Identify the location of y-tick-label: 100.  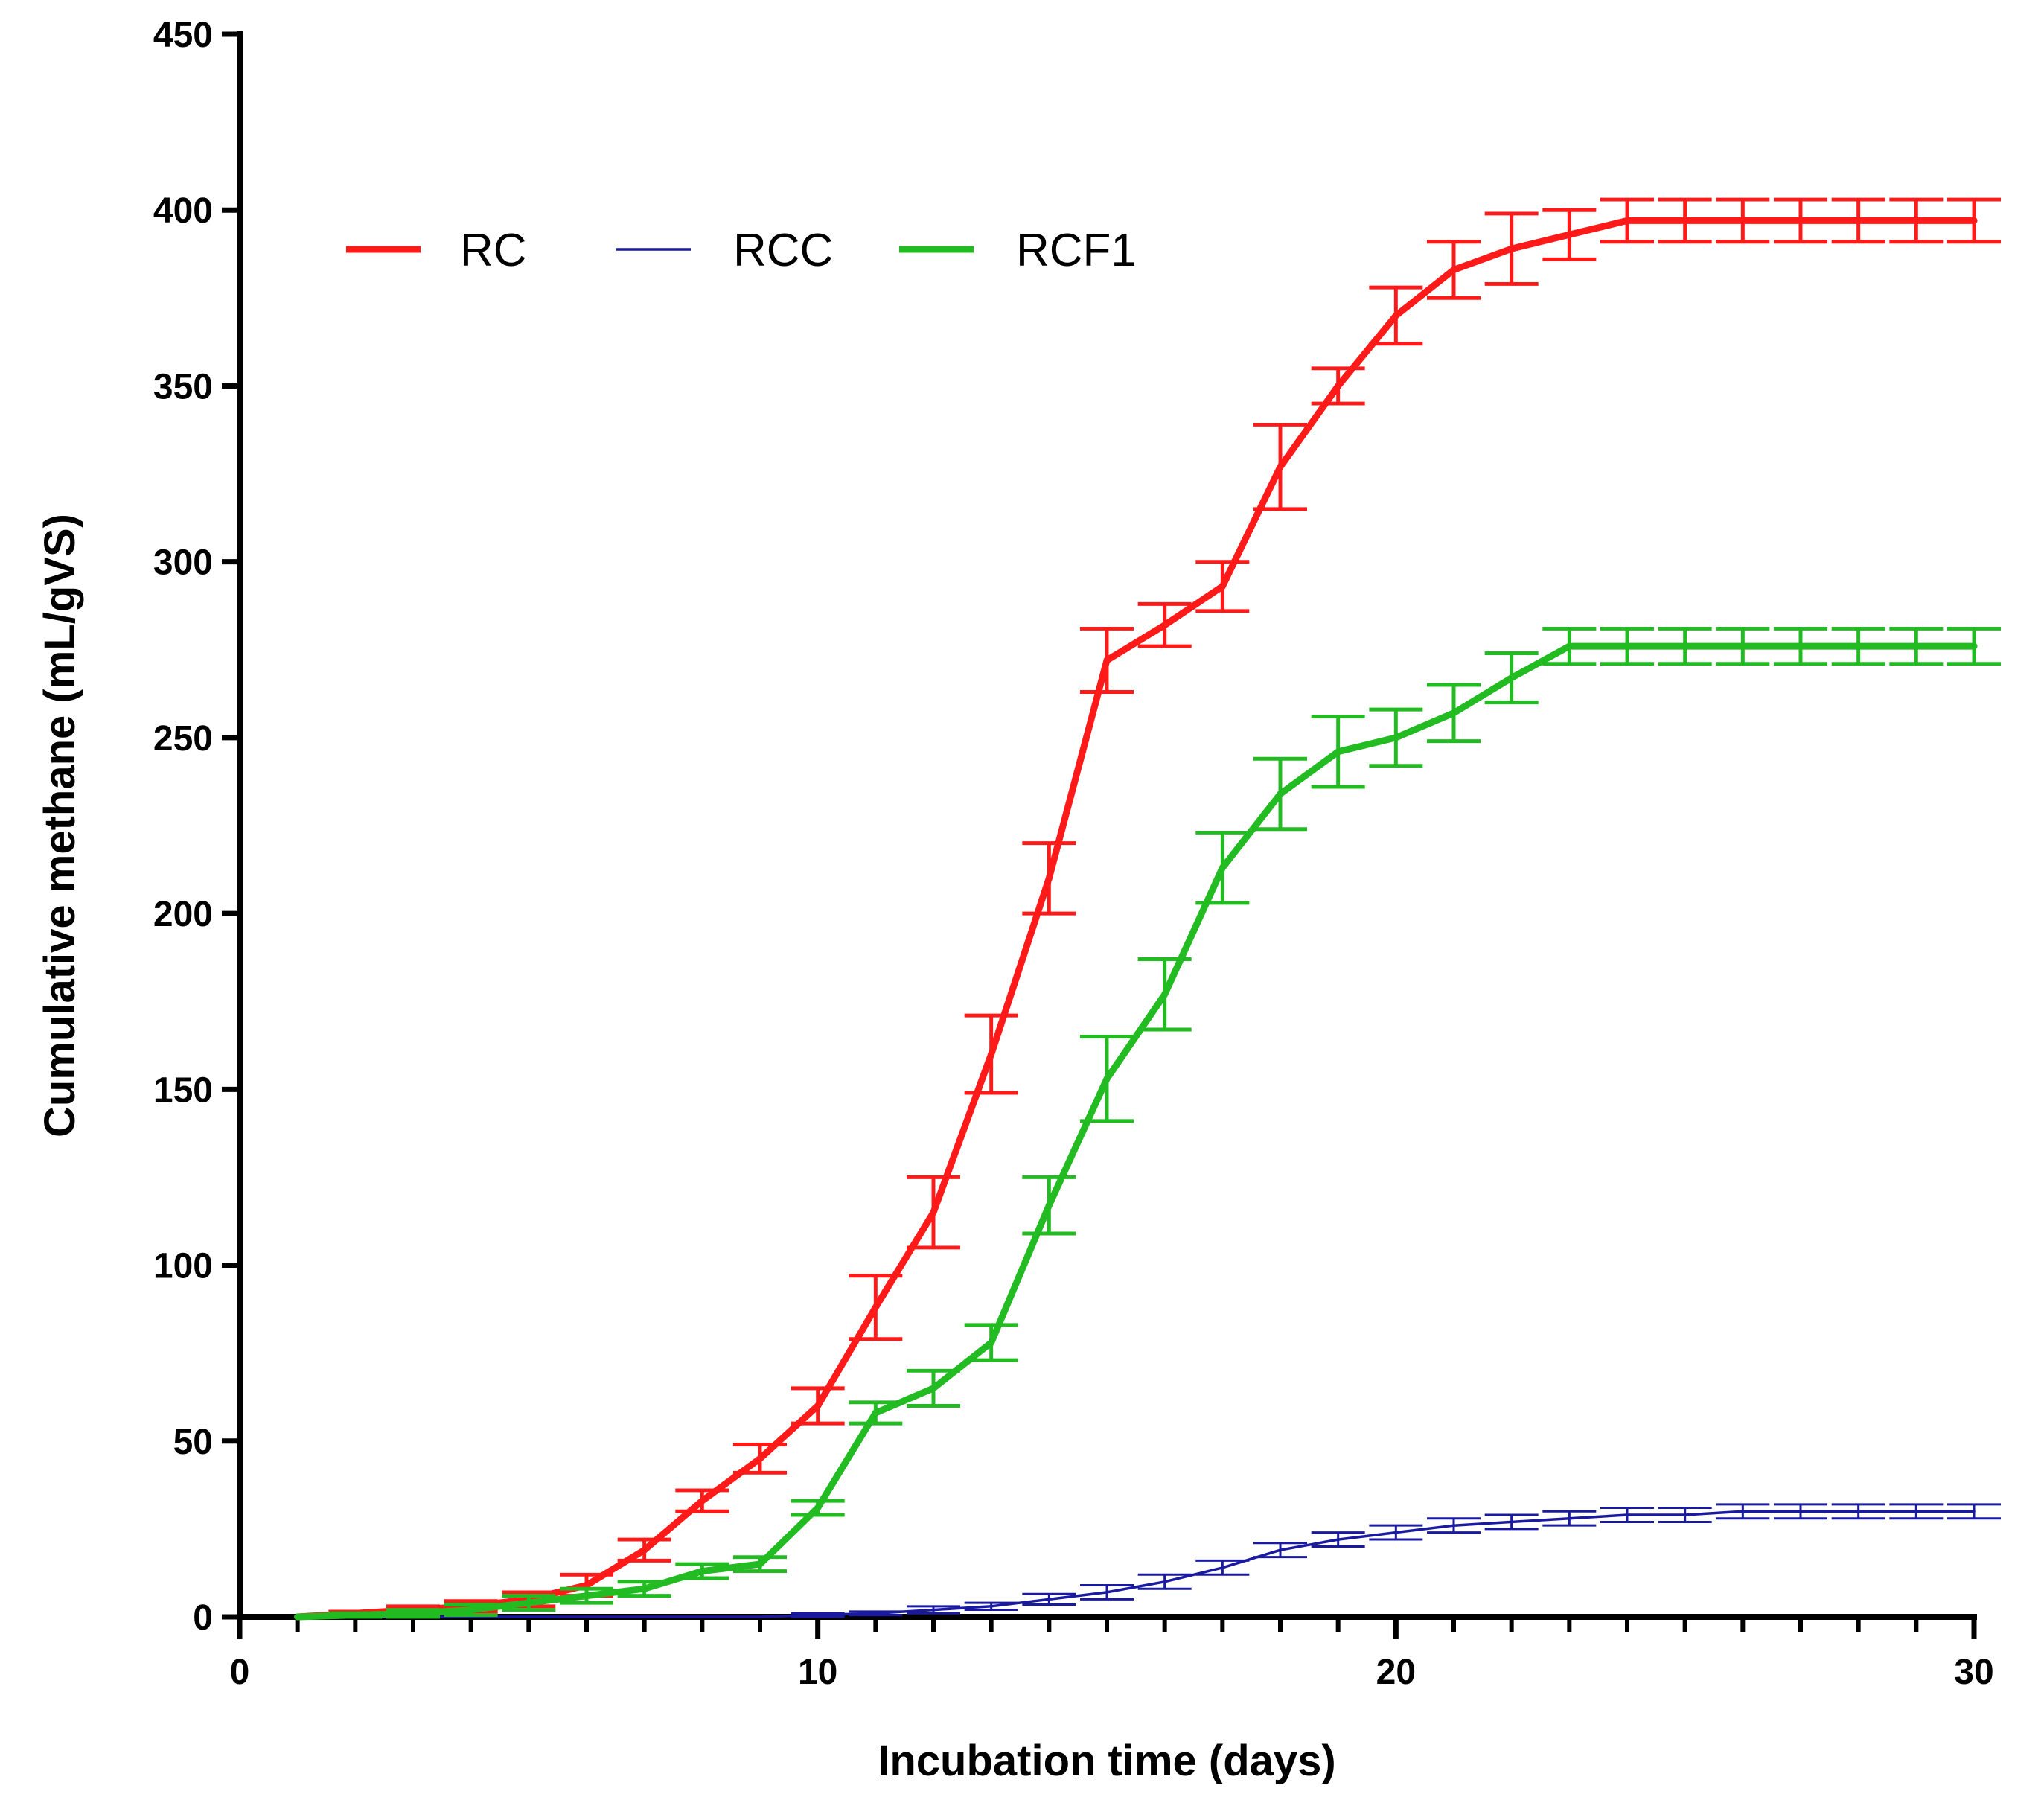
(183, 1266).